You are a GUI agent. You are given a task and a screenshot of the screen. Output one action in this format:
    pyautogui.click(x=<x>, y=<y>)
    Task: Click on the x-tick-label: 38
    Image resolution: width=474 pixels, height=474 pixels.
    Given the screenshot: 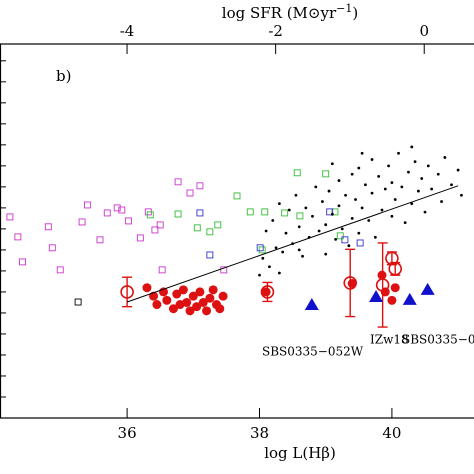 What is the action you would take?
    pyautogui.click(x=259, y=433)
    